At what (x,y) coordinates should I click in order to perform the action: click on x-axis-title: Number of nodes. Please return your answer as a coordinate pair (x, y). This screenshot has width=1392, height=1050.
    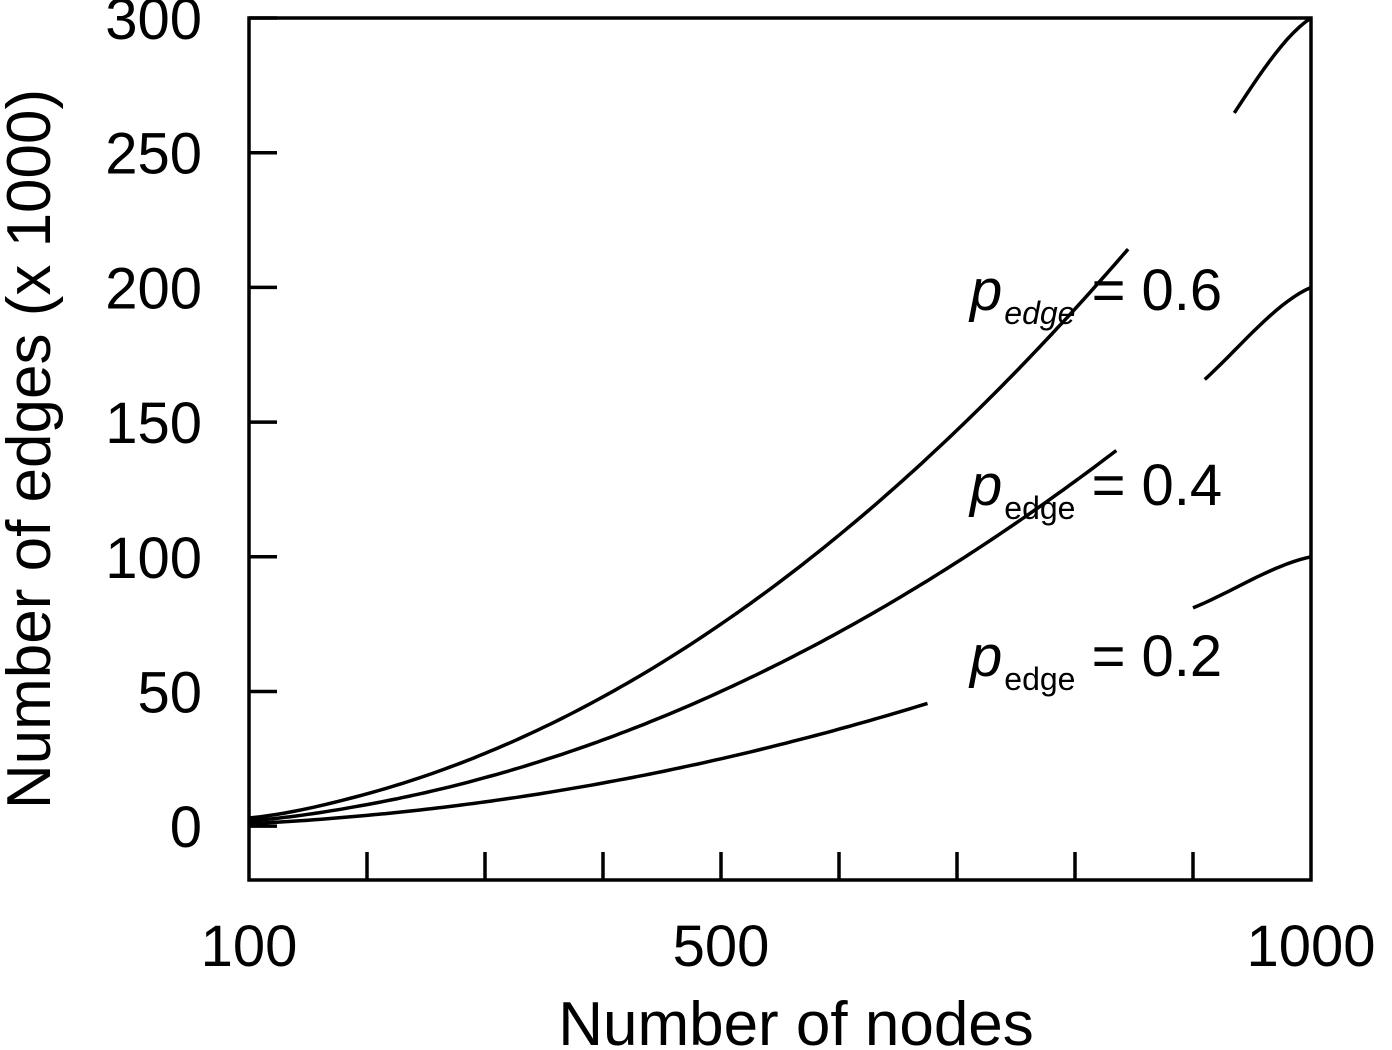
    Looking at the image, I should click on (796, 1020).